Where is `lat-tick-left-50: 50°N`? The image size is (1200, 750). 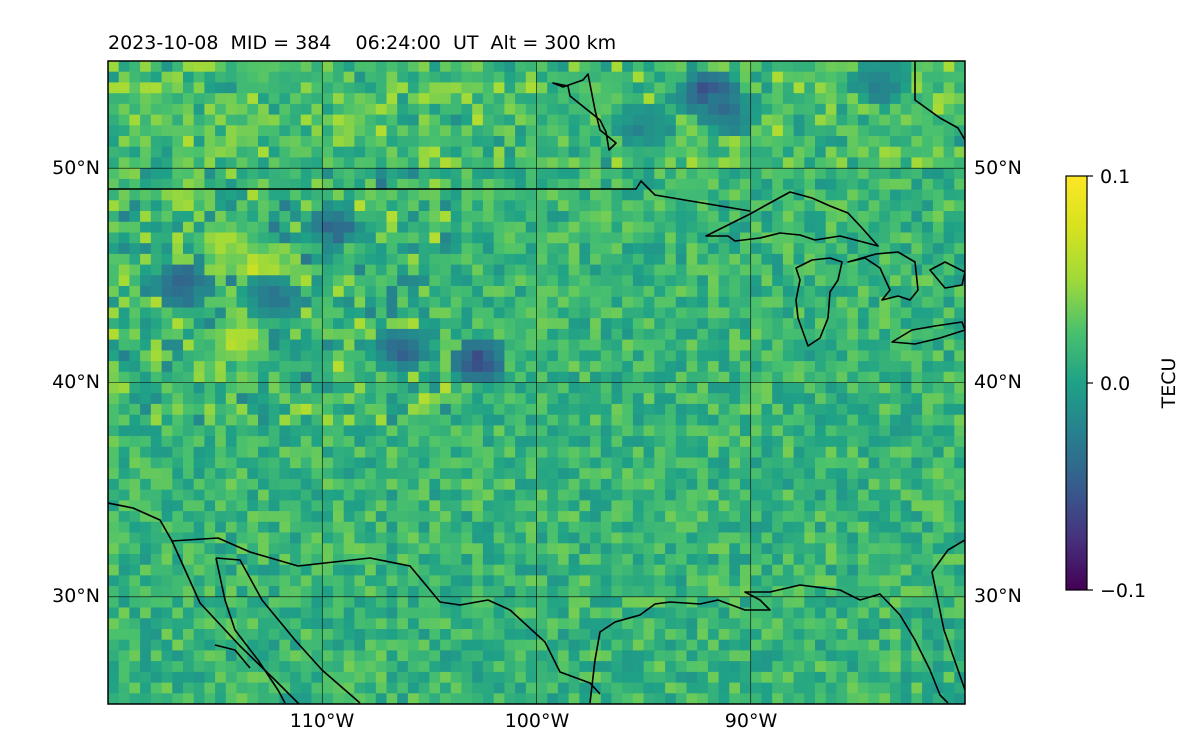
lat-tick-left-50: 50°N is located at coordinates (76, 168).